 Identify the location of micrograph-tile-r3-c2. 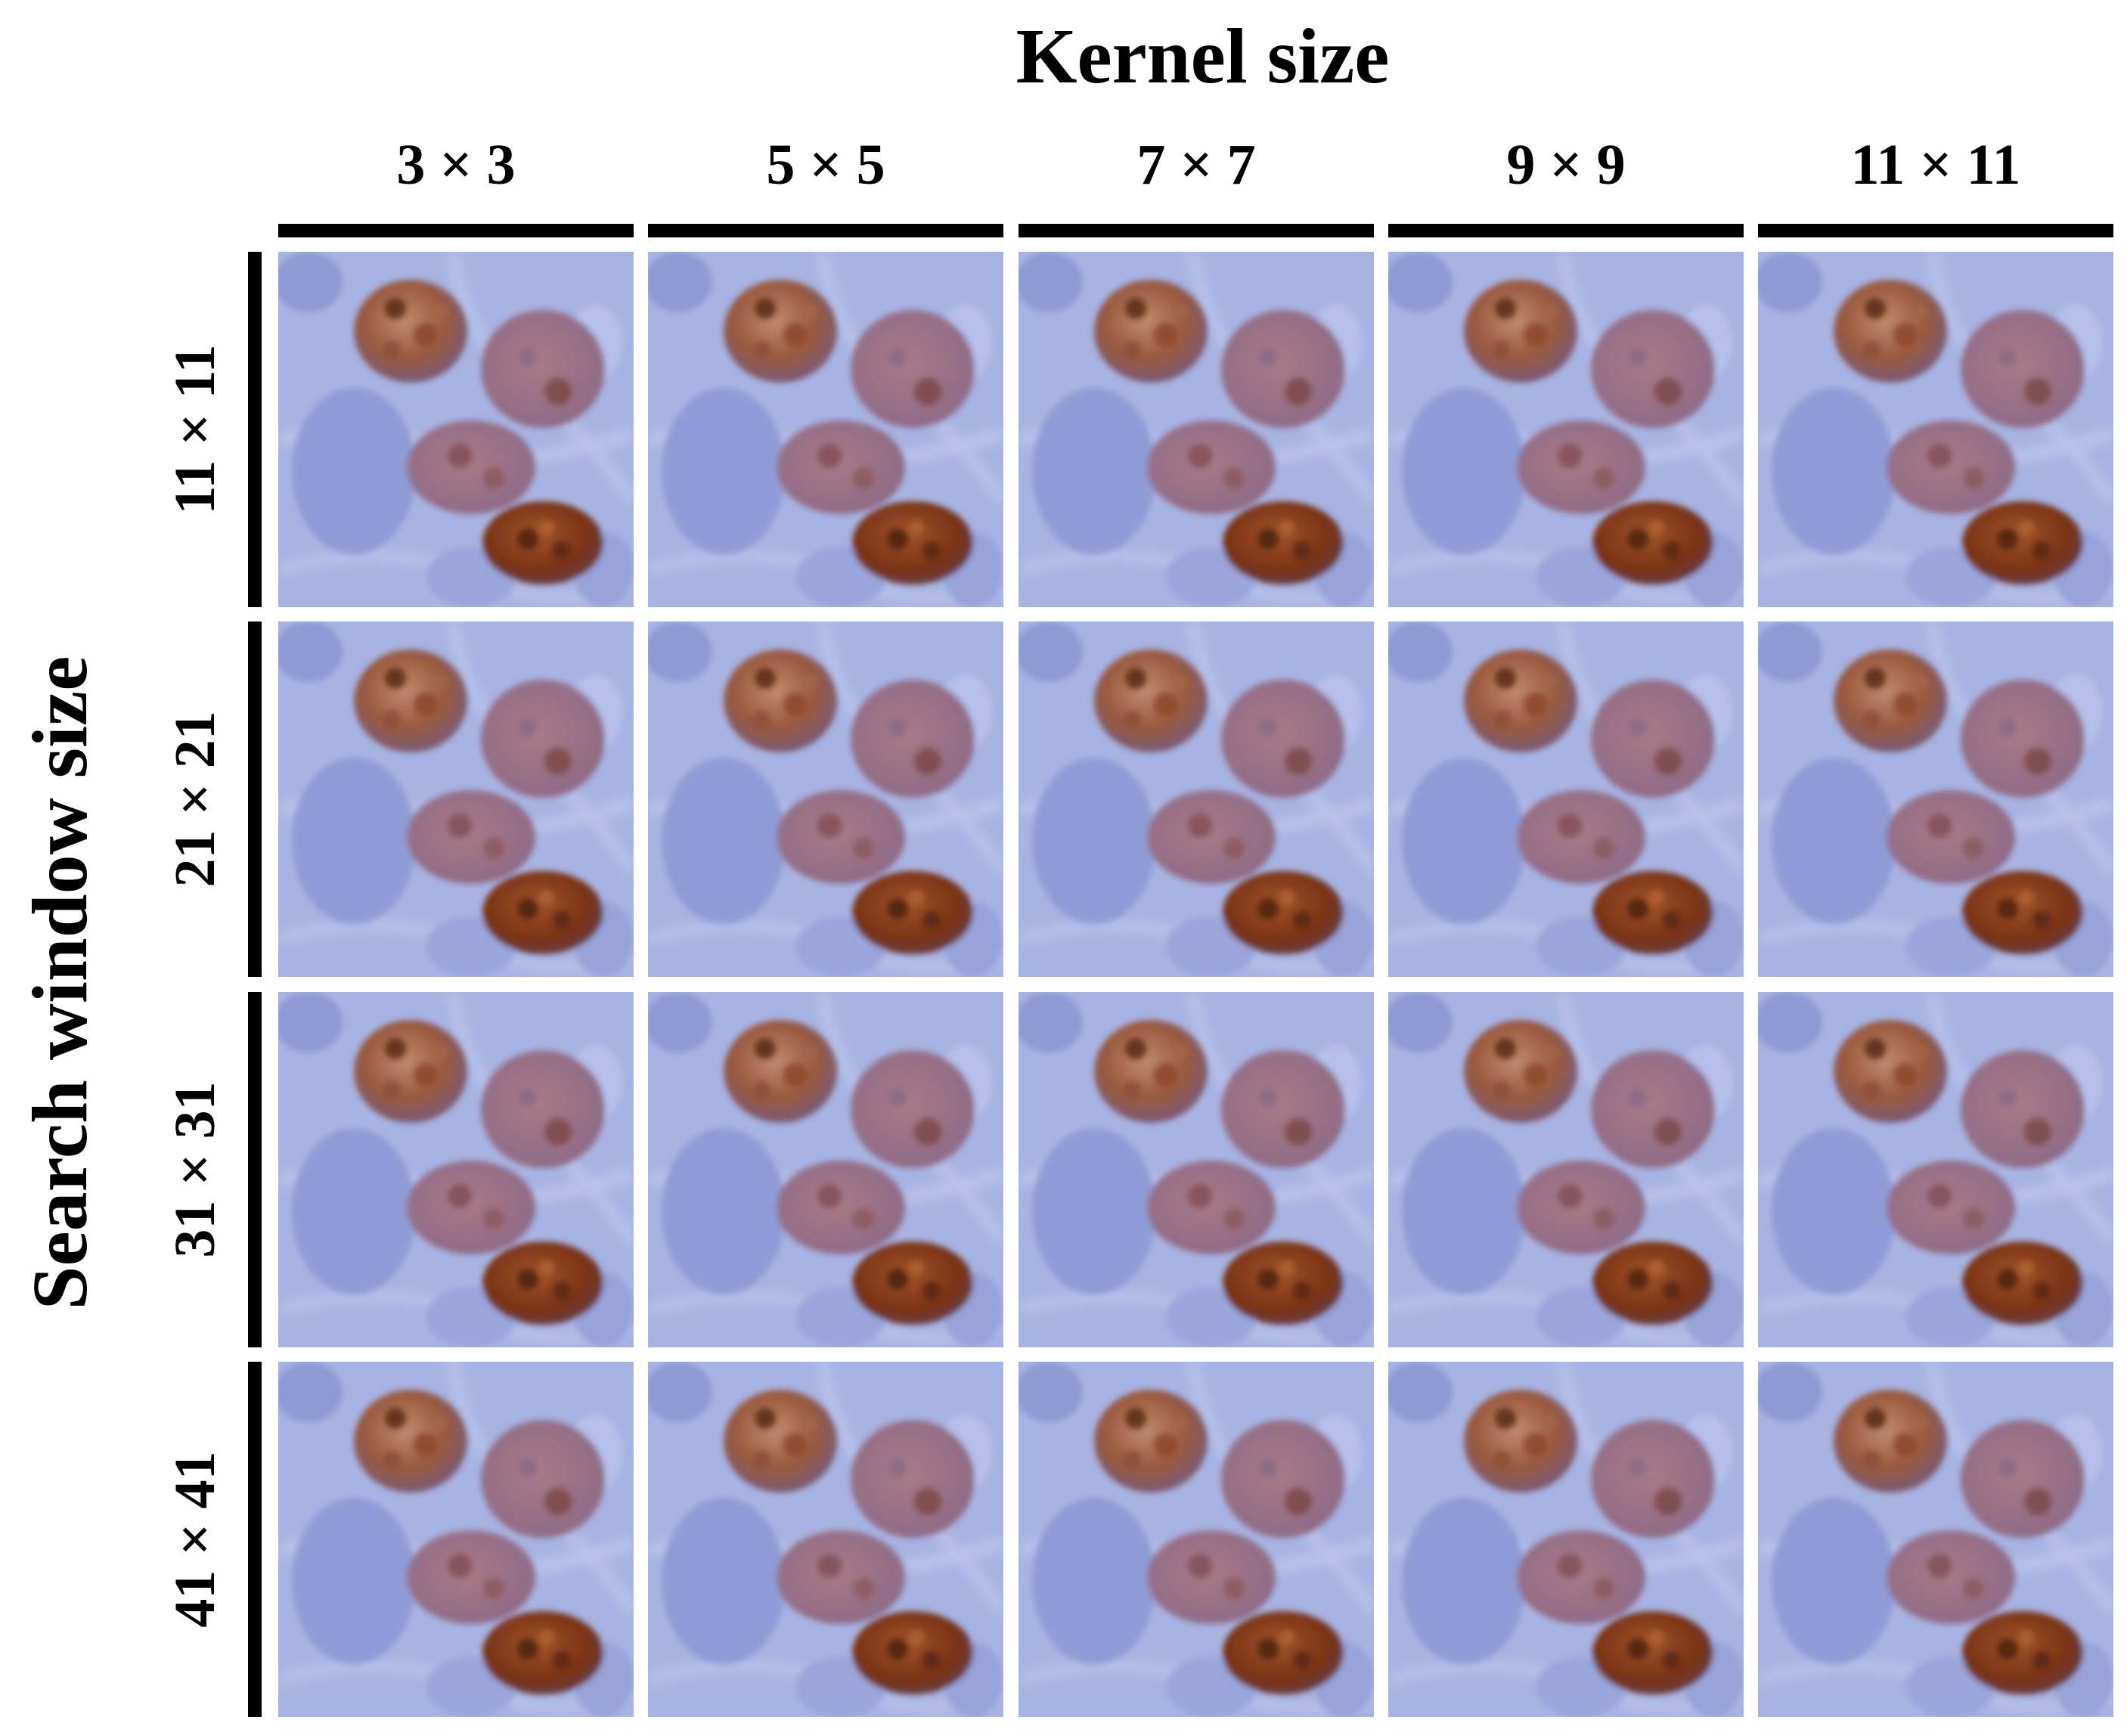
(825, 1169).